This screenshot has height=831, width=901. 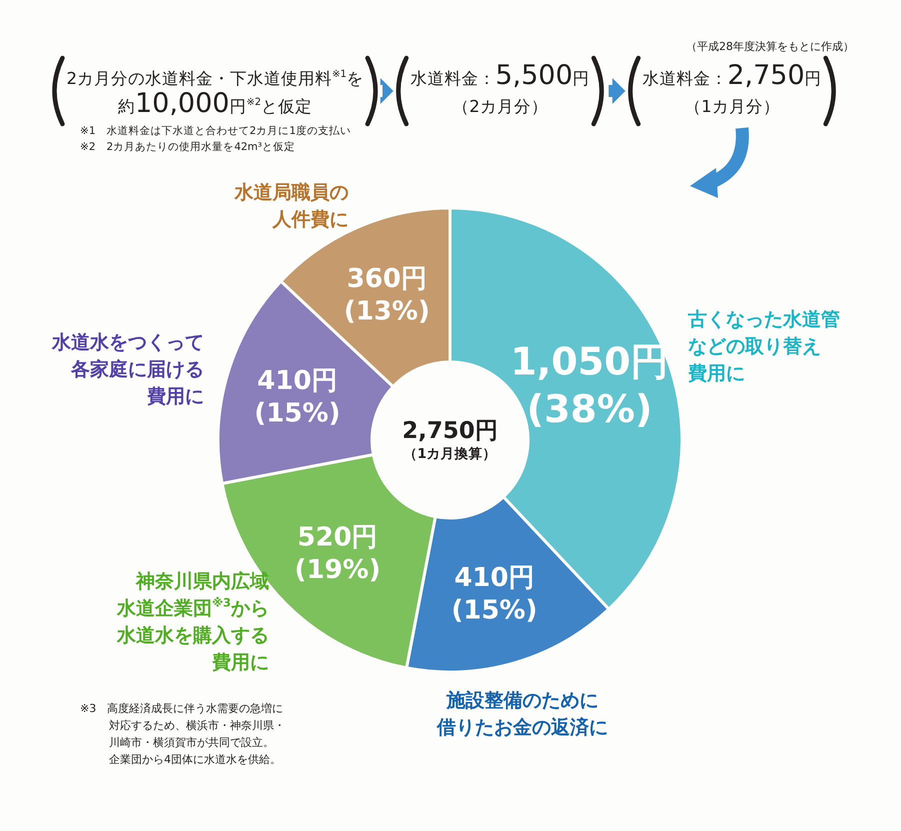 I want to click on annotation: ※3 高度経済成長に伴う水需要の急増に対応するため、横浜市・神奈川県・川崎市・横須賀市が共同で設立。企業団から4団体に水道水を供給。, so click(x=182, y=734).